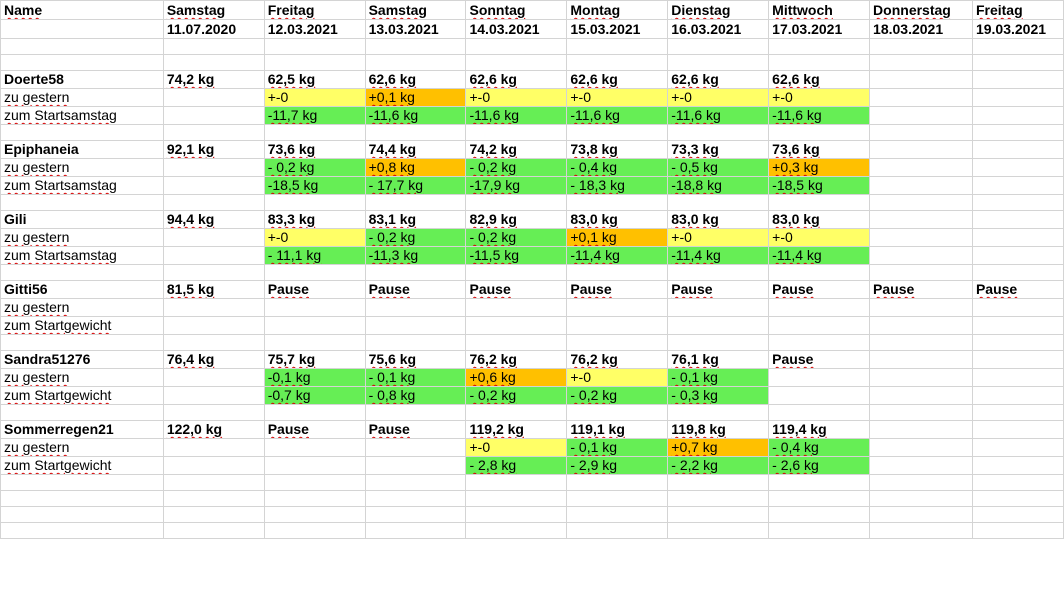 This screenshot has height=611, width=1064. What do you see at coordinates (617, 465) in the screenshot?
I see `start-change-cell: - 2,9 kg` at bounding box center [617, 465].